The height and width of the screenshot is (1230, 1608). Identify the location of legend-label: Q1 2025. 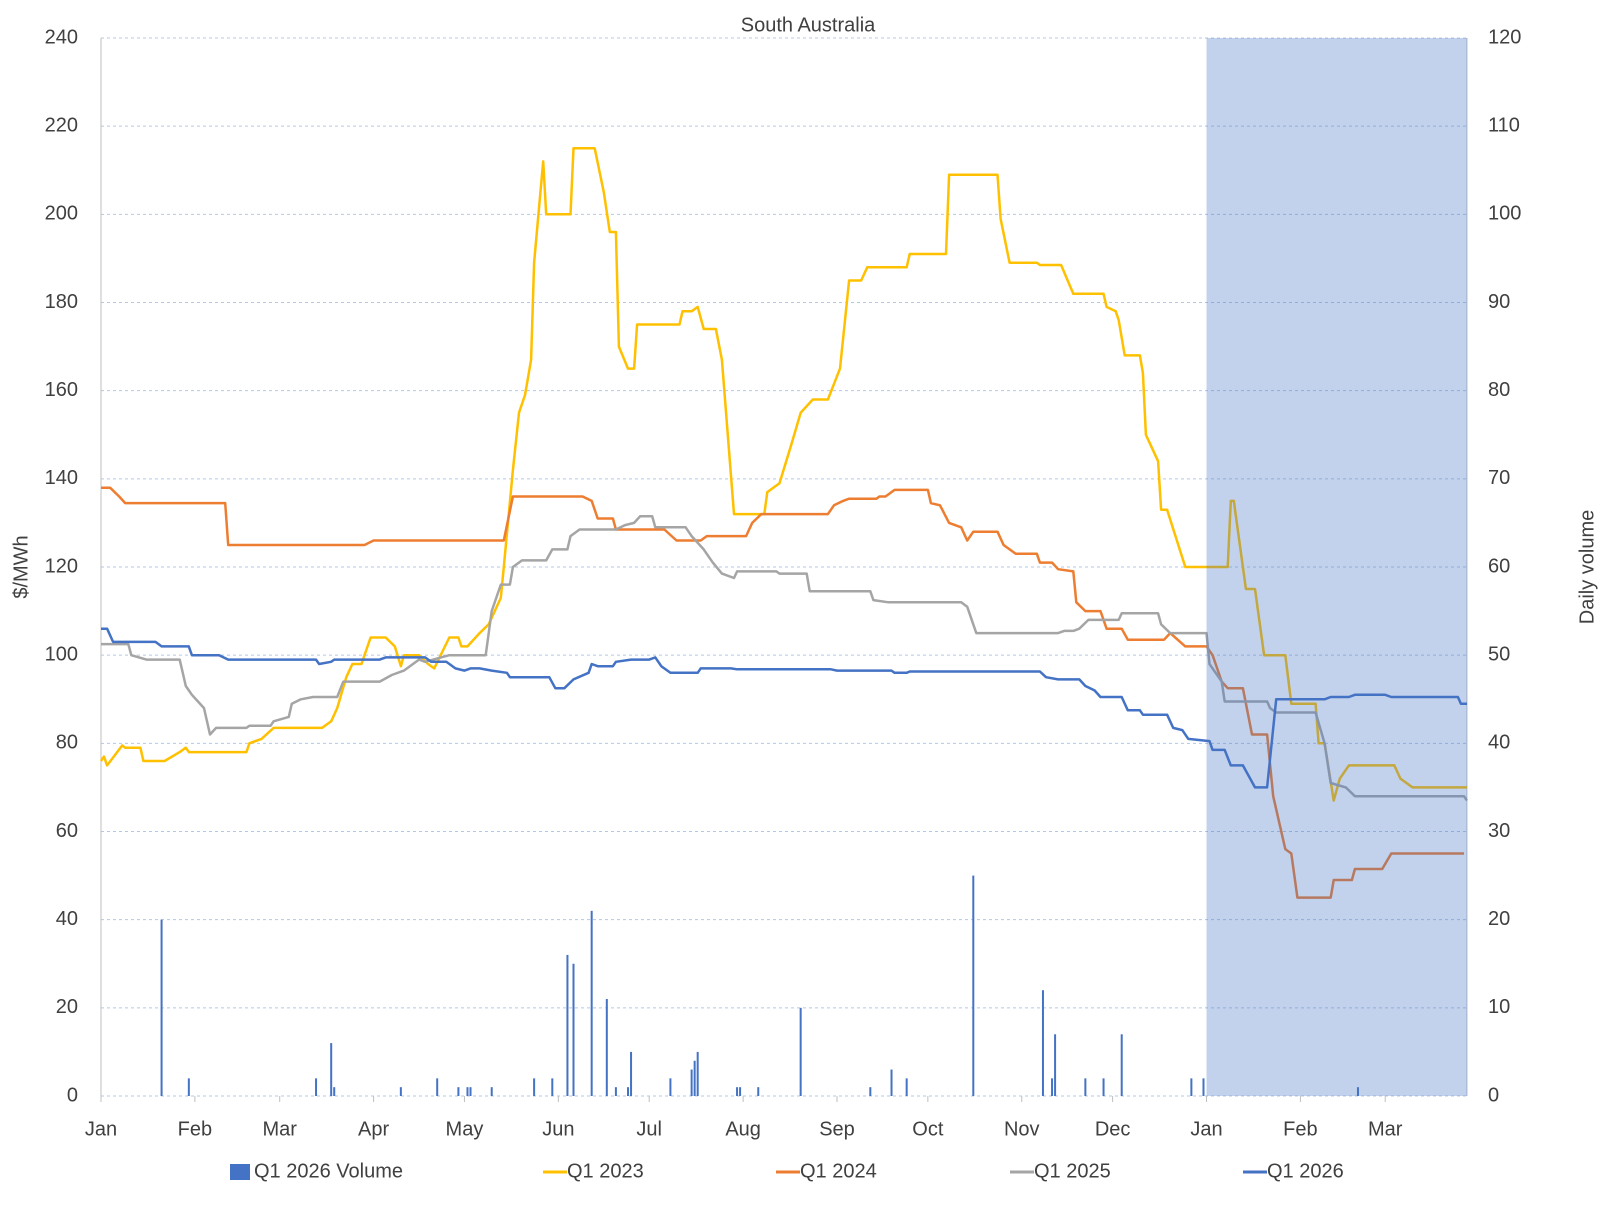
(1072, 1171).